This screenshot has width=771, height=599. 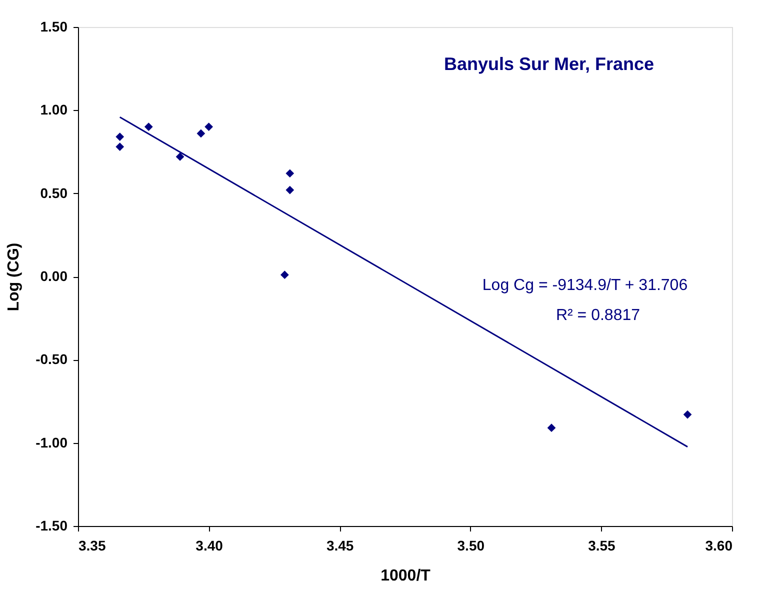 What do you see at coordinates (602, 546) in the screenshot?
I see `x-tick-label: 3.55` at bounding box center [602, 546].